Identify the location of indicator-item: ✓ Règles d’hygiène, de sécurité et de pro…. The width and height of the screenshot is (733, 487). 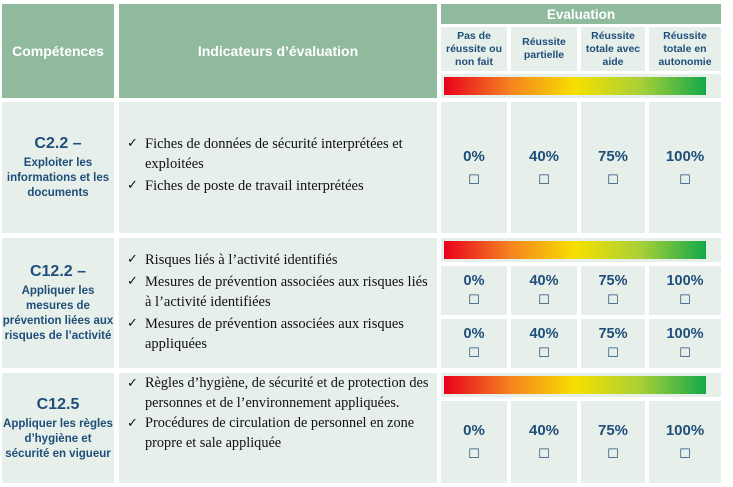
(278, 393).